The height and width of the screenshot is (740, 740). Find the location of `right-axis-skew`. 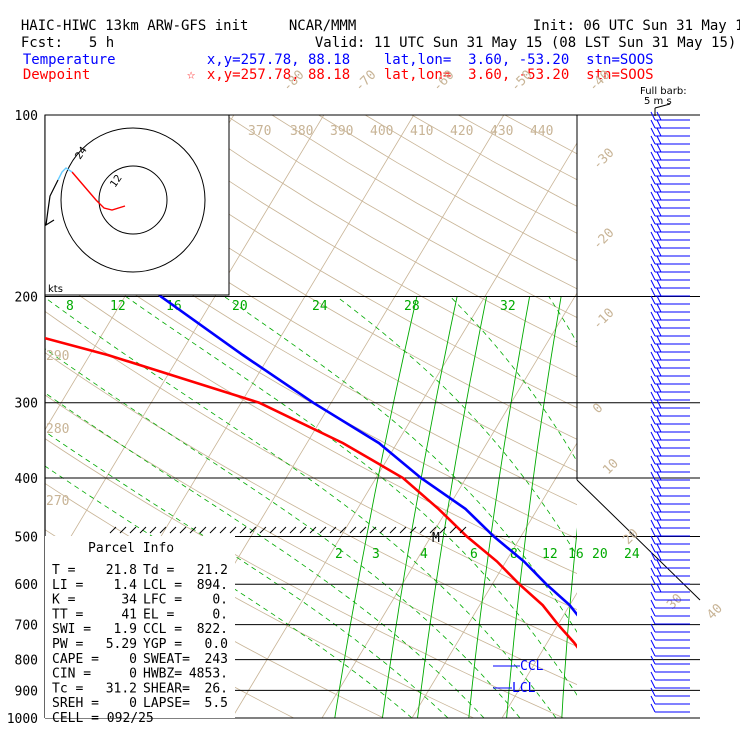

right-axis-skew is located at coordinates (638, 540).